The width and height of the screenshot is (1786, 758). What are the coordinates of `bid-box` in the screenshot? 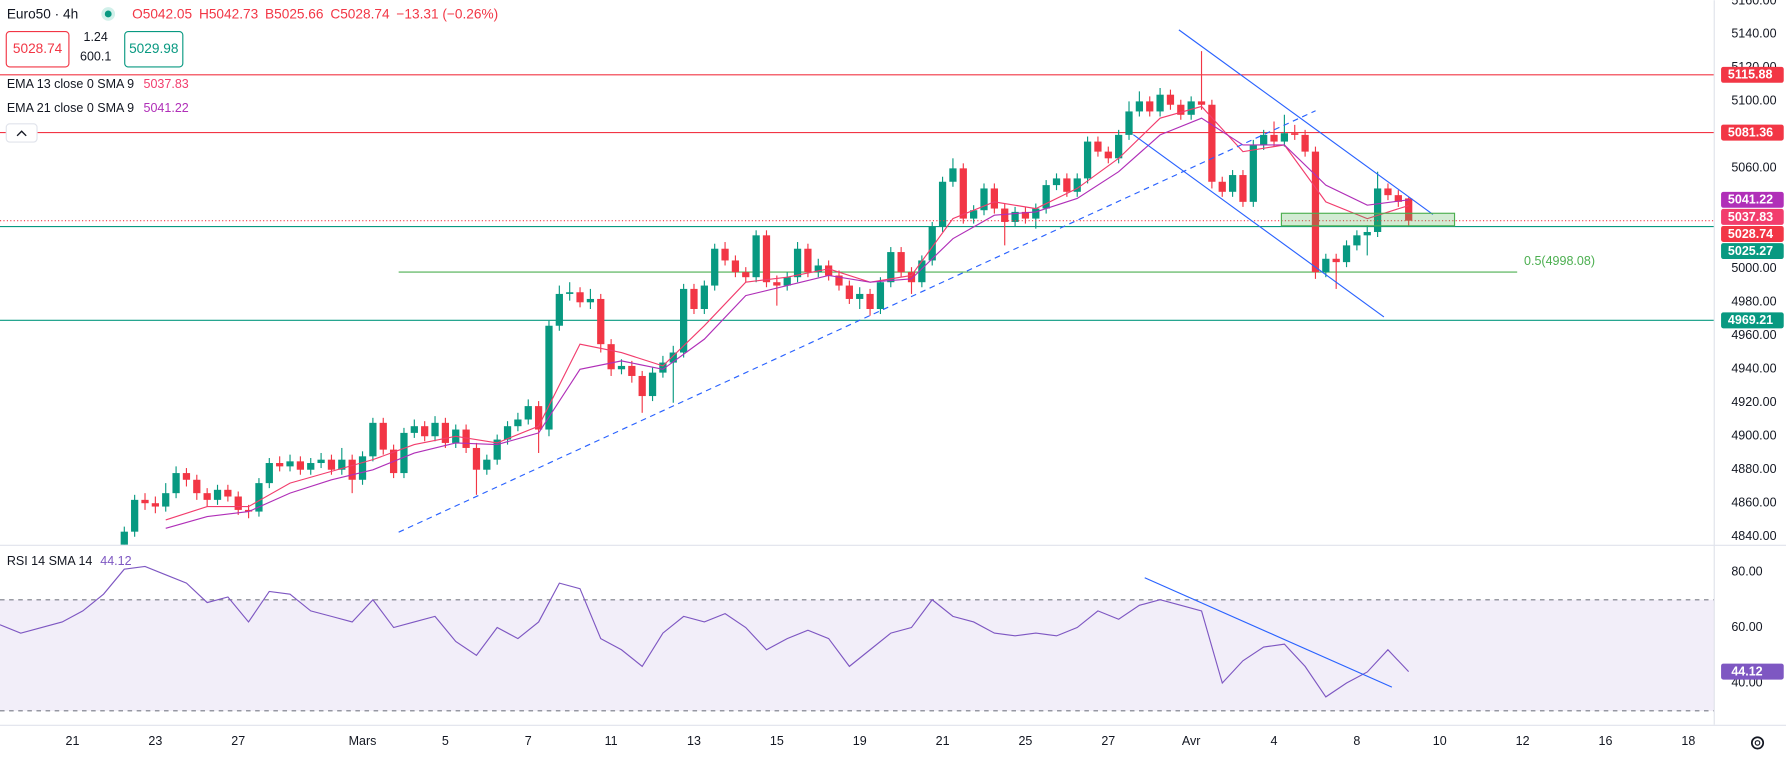 It's located at (37, 49).